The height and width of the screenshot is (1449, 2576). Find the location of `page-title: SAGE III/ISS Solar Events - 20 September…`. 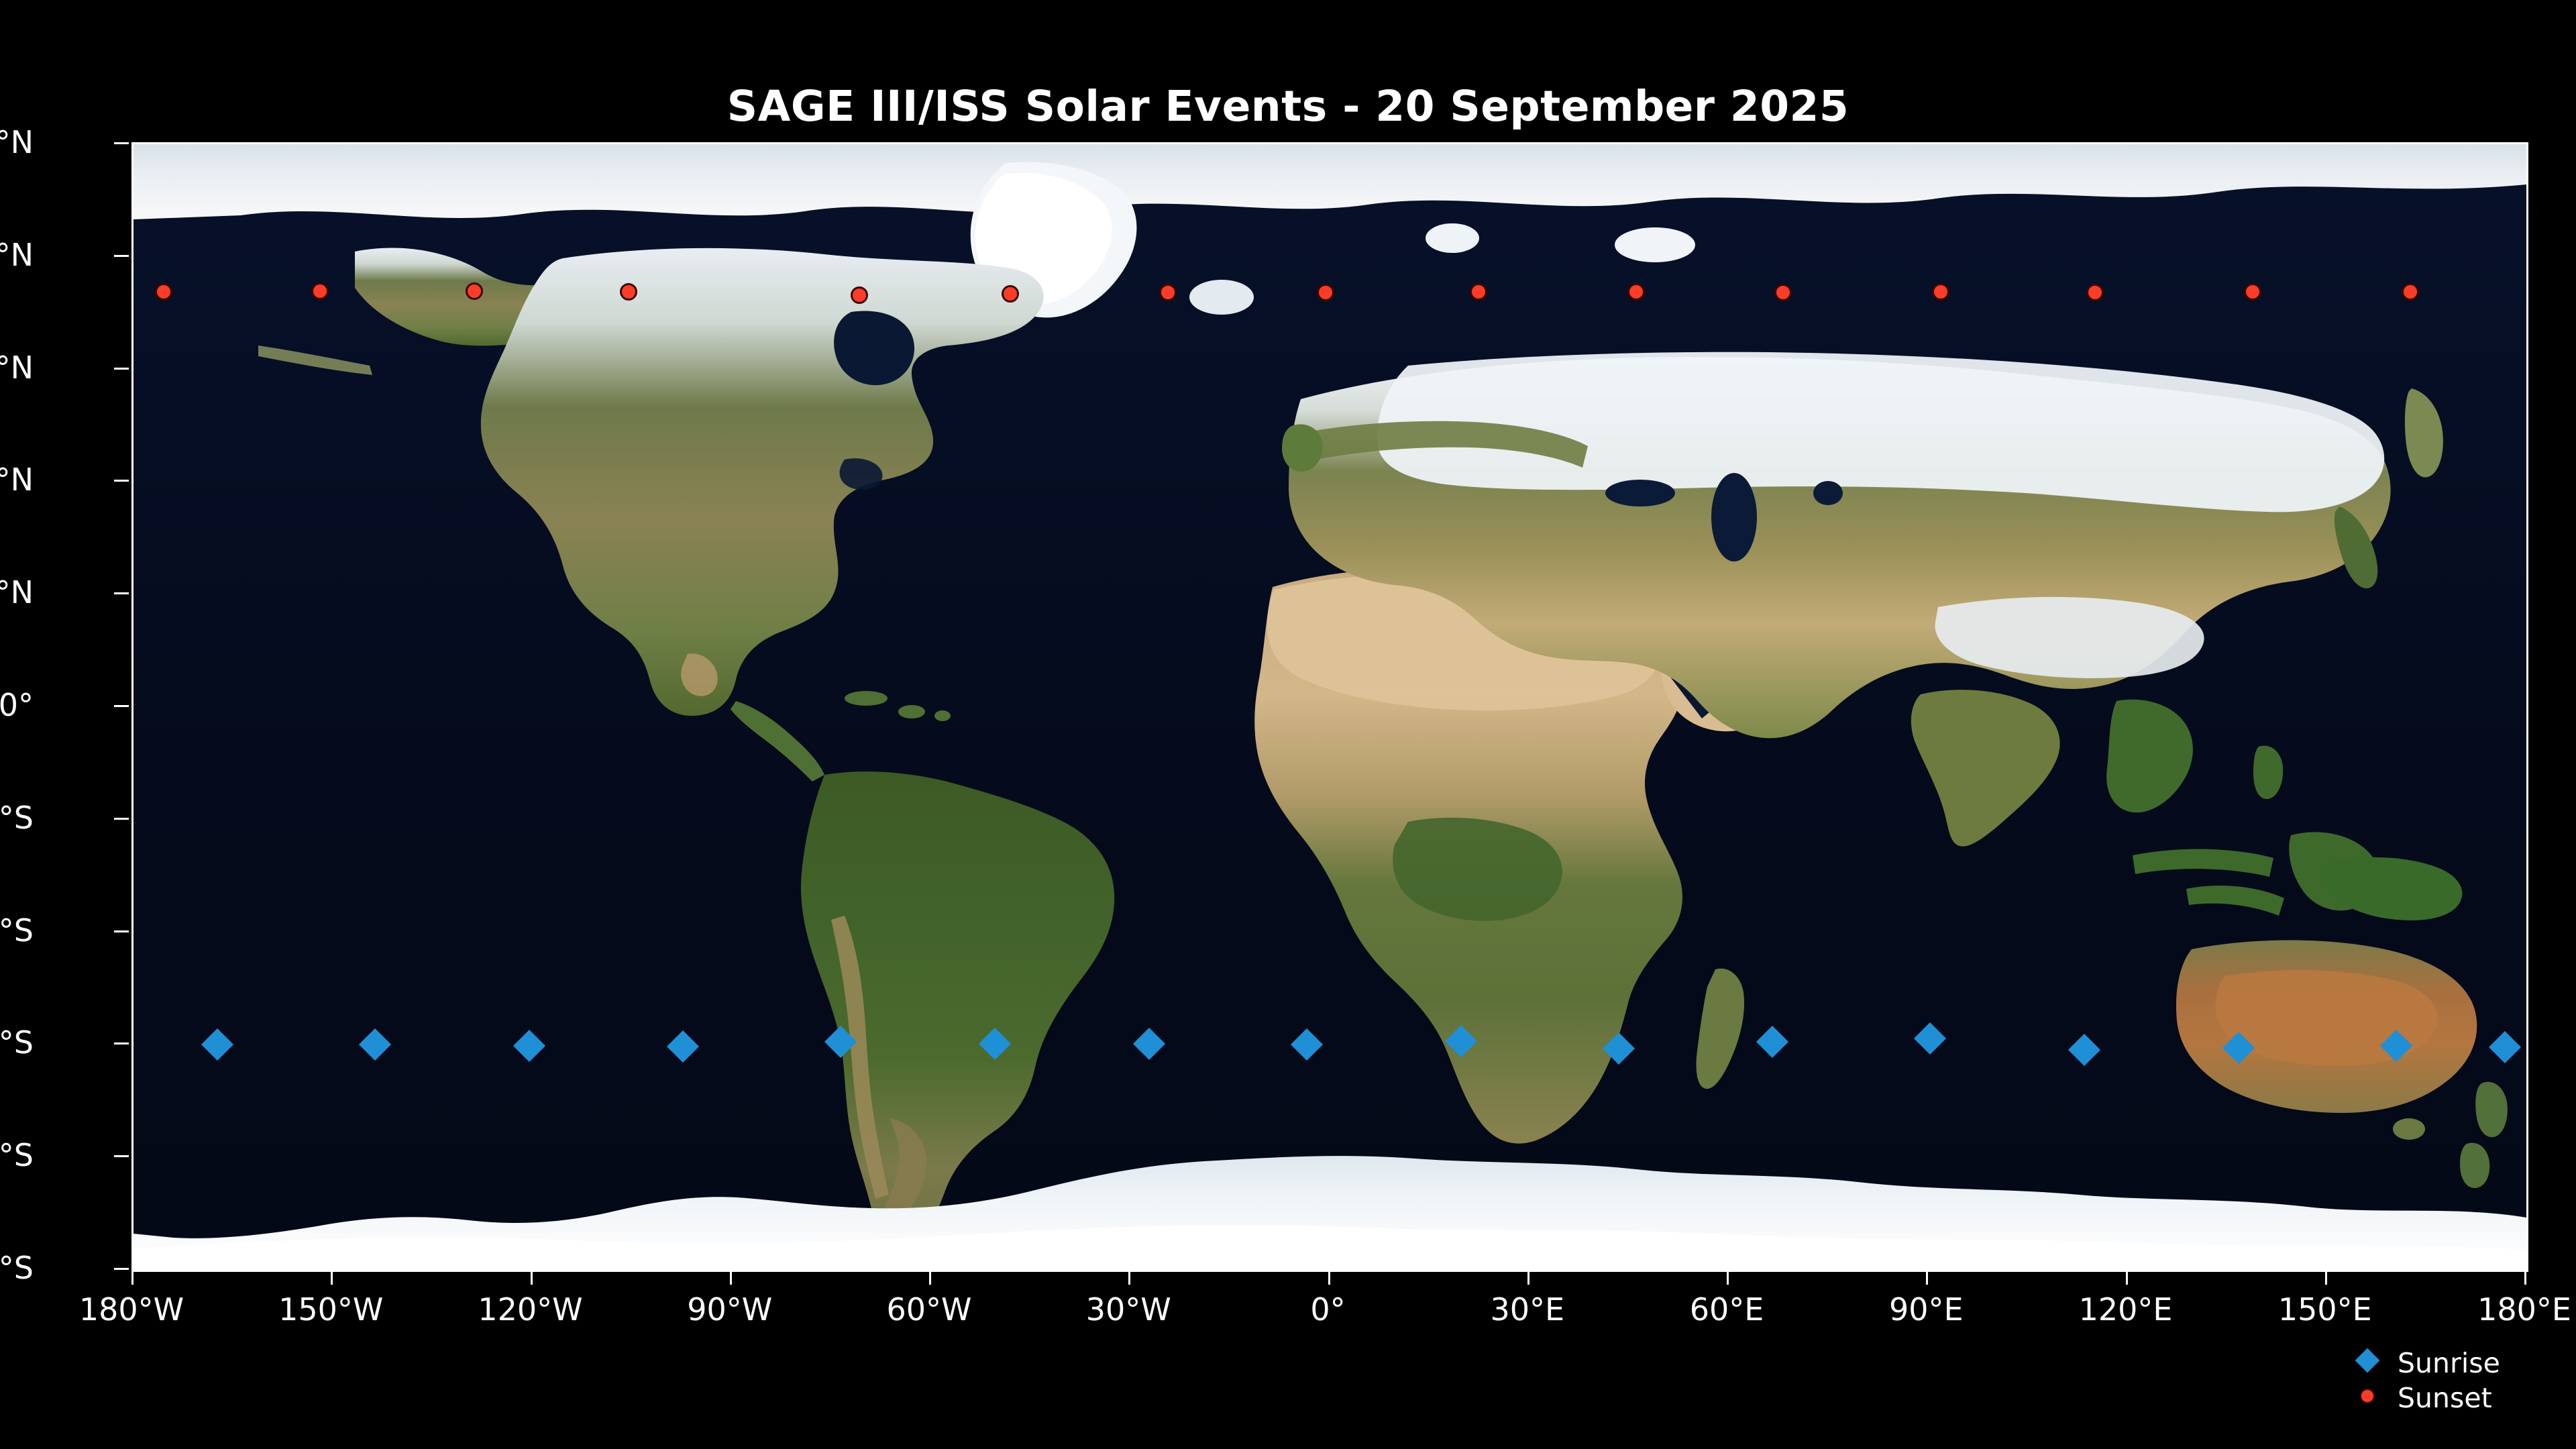

page-title: SAGE III/ISS Solar Events - 20 September… is located at coordinates (1288, 106).